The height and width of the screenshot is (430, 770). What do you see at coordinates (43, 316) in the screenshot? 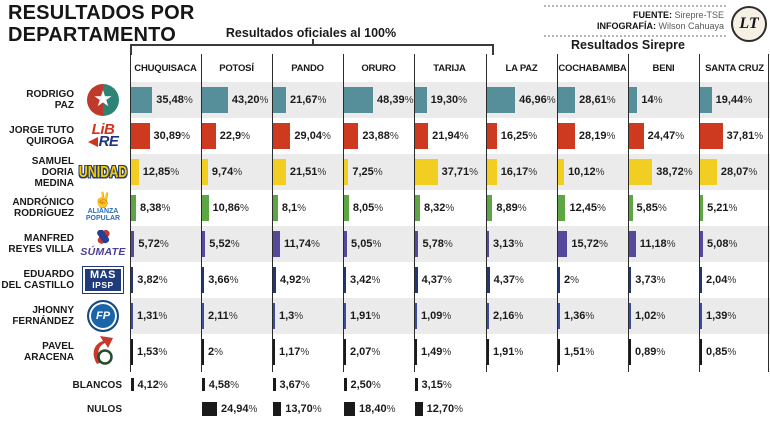
I see `candidate-name: JHONNY FERNÁNDEZ` at bounding box center [43, 316].